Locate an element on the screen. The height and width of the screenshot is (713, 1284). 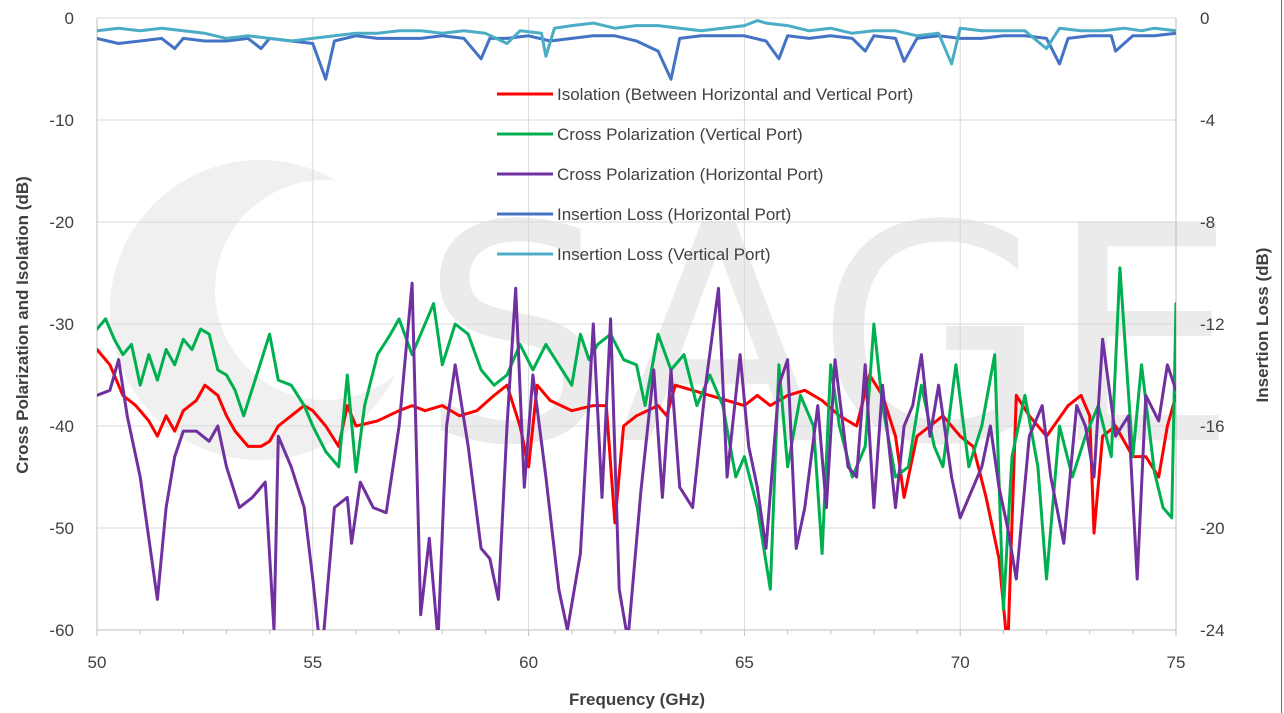
y-axis-left-ticks: 0 -10 -20 -30 -40 -50 -60 is located at coordinates (61, 324).